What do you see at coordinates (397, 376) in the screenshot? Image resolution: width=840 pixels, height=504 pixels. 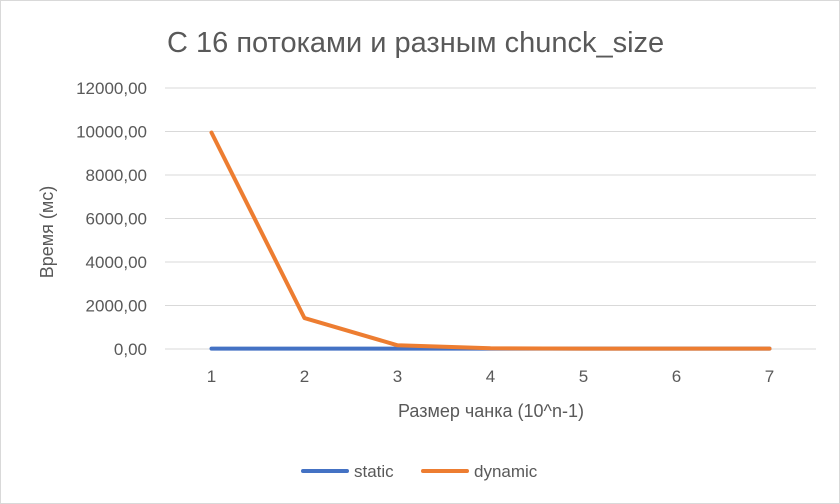 I see `x-tick-label: 3` at bounding box center [397, 376].